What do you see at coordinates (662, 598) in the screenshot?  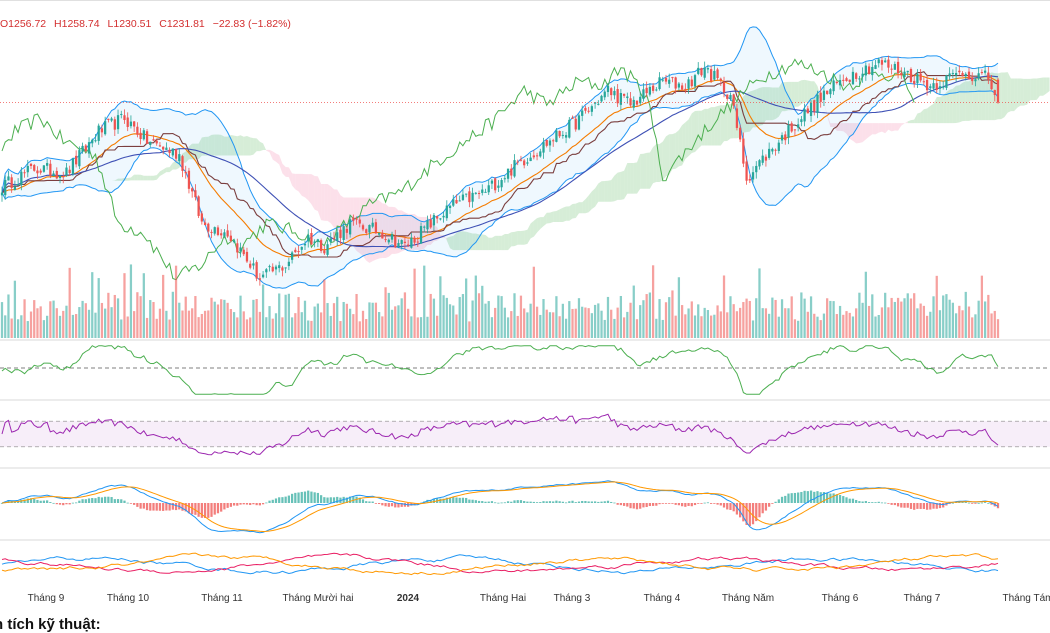 I see `x-tick-label: Tháng 4` at bounding box center [662, 598].